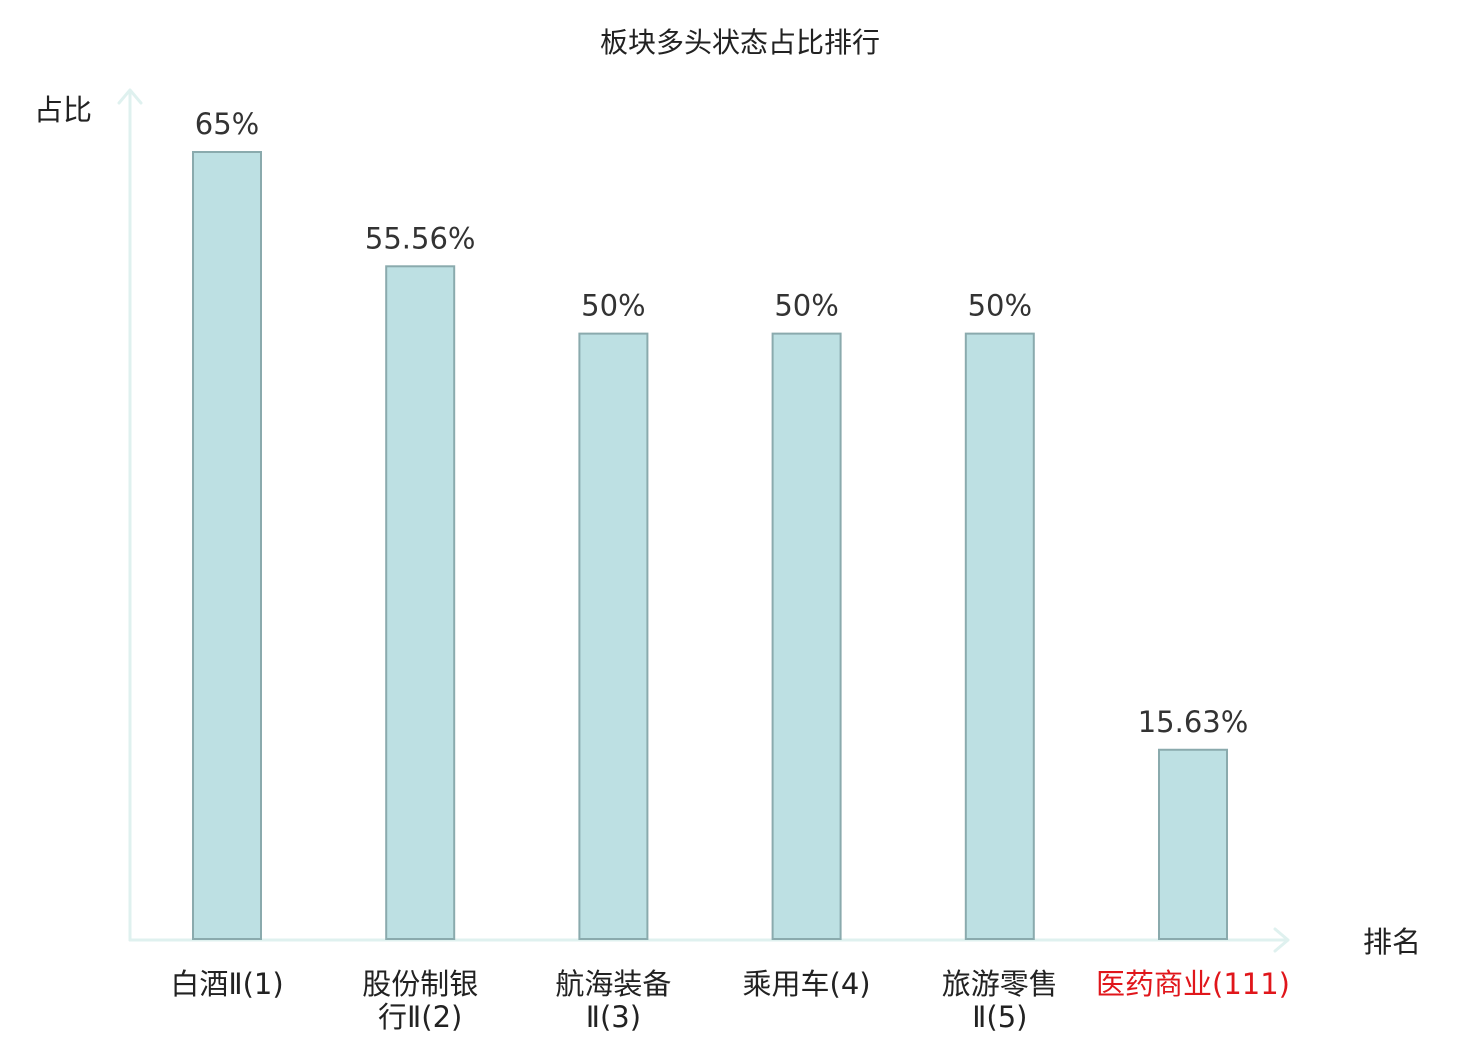 The height and width of the screenshot is (1040, 1480). What do you see at coordinates (1392, 942) in the screenshot?
I see `x-axis-label: 排名` at bounding box center [1392, 942].